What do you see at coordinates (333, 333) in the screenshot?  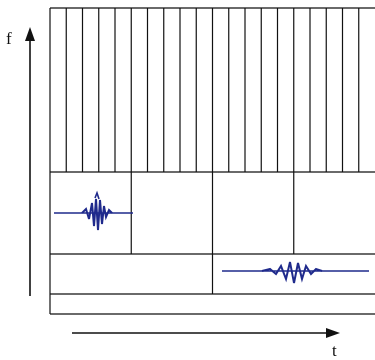 I see `time-axis-arrowhead` at bounding box center [333, 333].